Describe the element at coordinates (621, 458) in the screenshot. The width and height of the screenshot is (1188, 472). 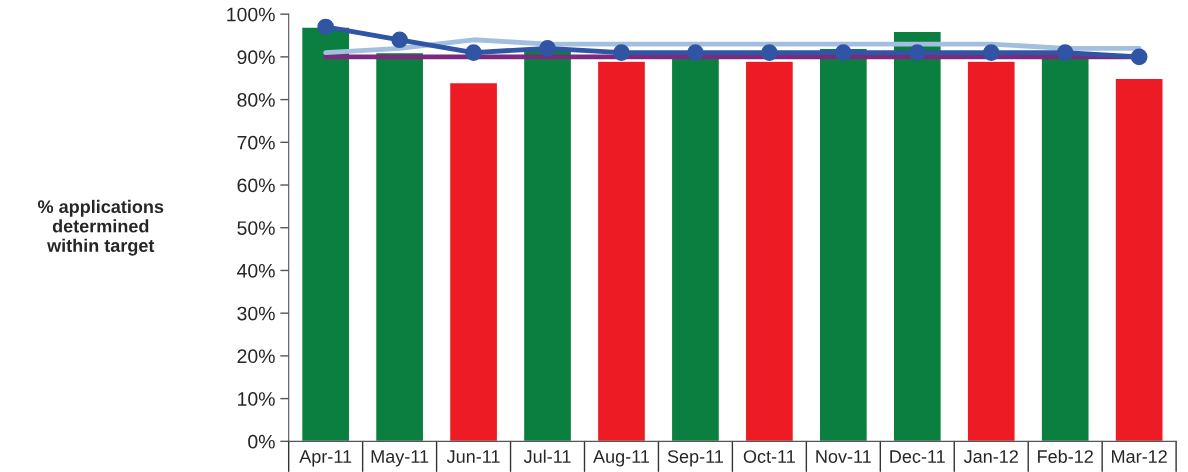
I see `x-tick-label: Aug-11` at that location.